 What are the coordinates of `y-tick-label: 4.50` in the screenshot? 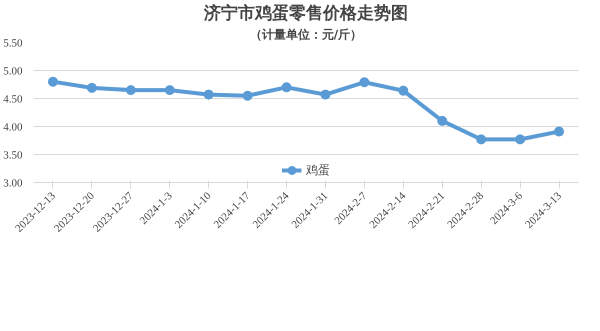 It's located at (13, 100).